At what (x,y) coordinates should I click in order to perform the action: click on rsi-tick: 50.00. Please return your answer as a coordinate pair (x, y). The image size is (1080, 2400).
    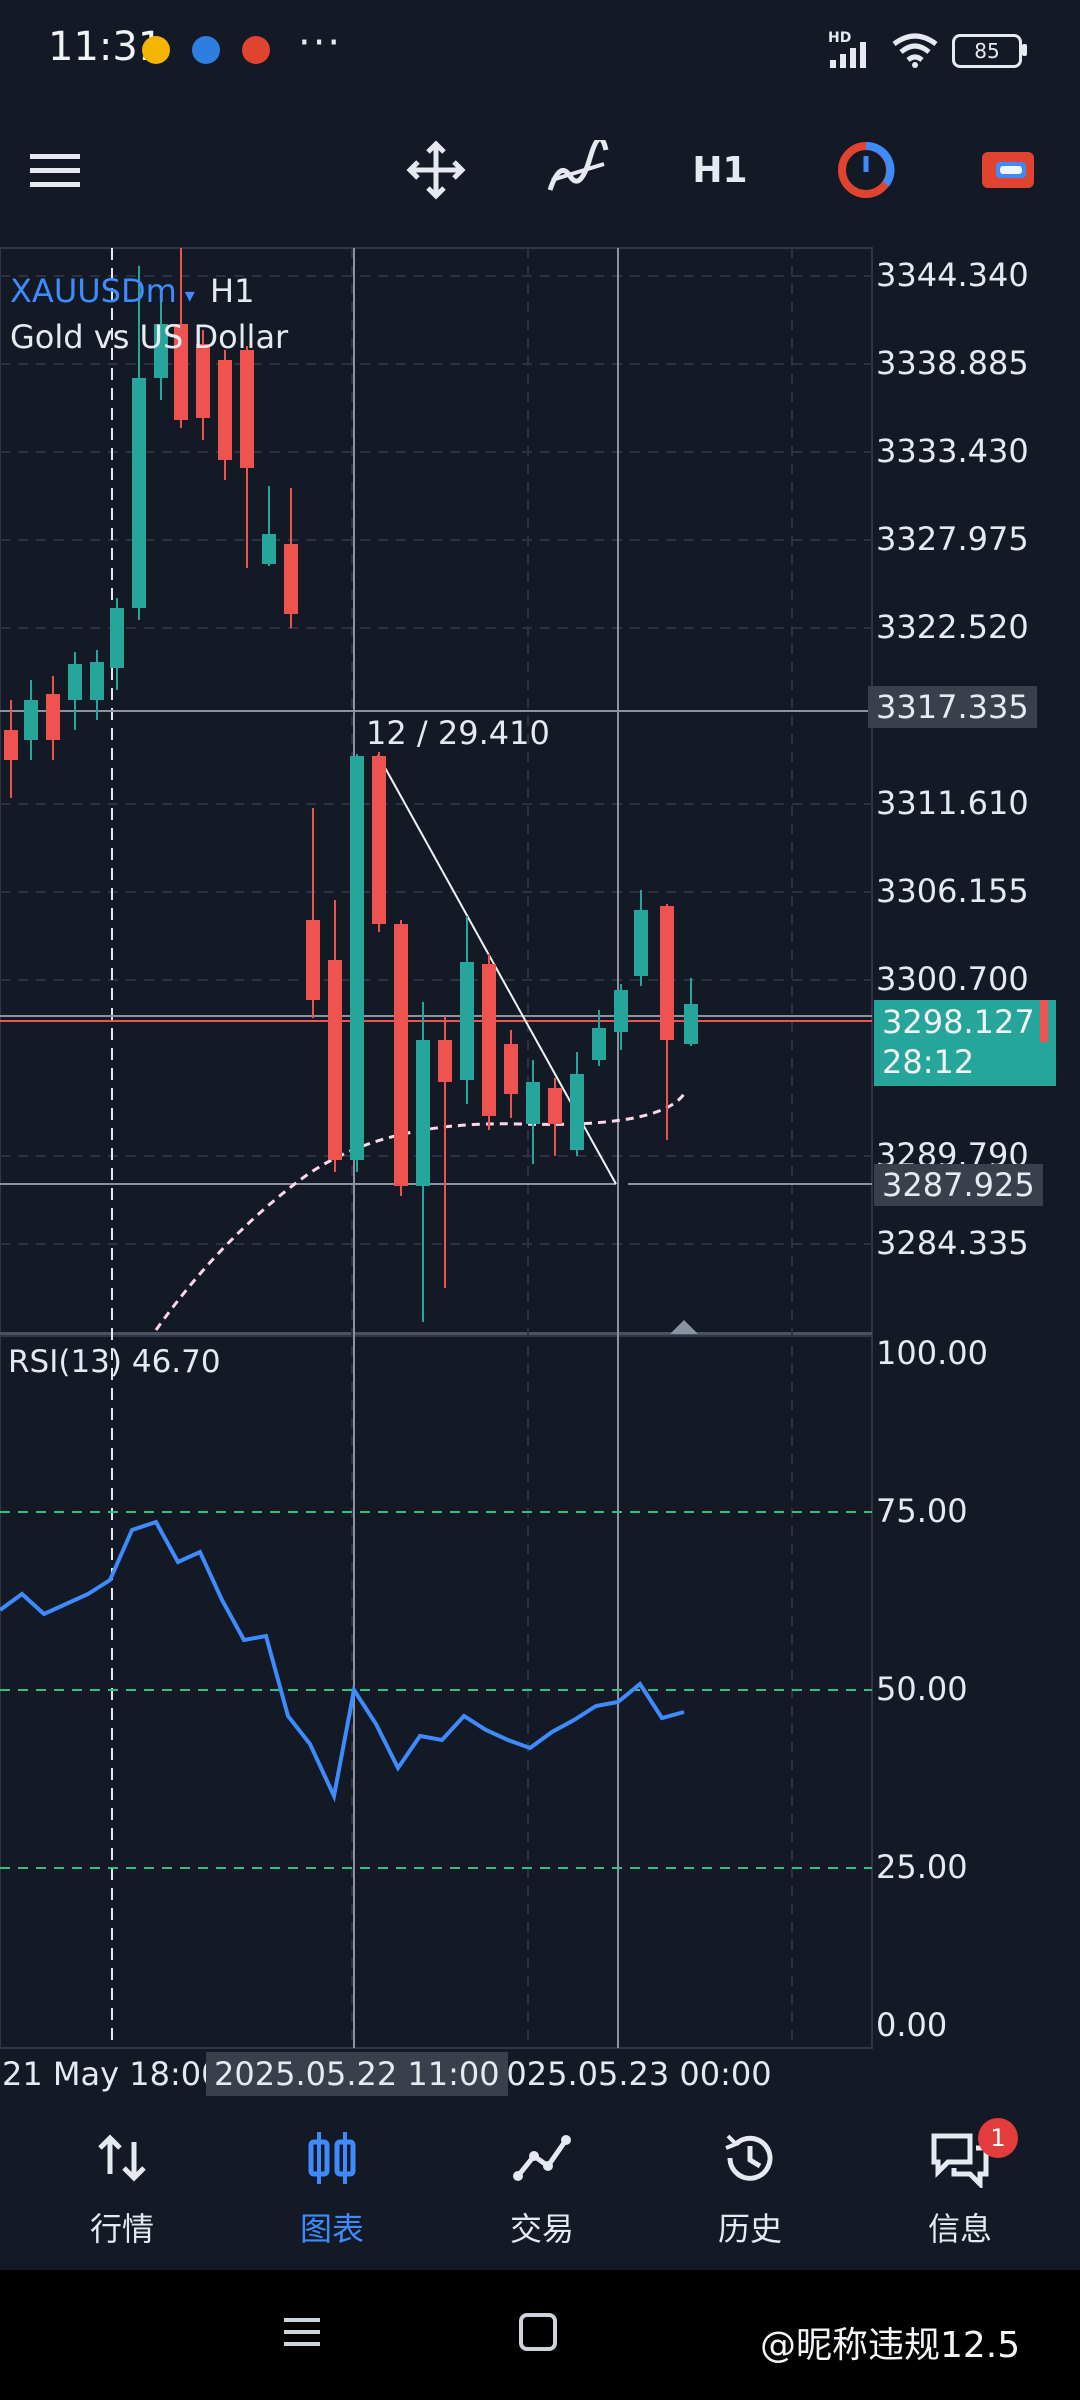
    Looking at the image, I should click on (922, 1689).